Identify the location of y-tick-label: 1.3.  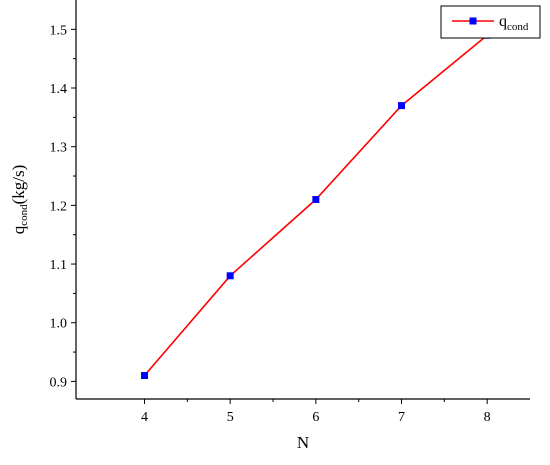
(59, 148).